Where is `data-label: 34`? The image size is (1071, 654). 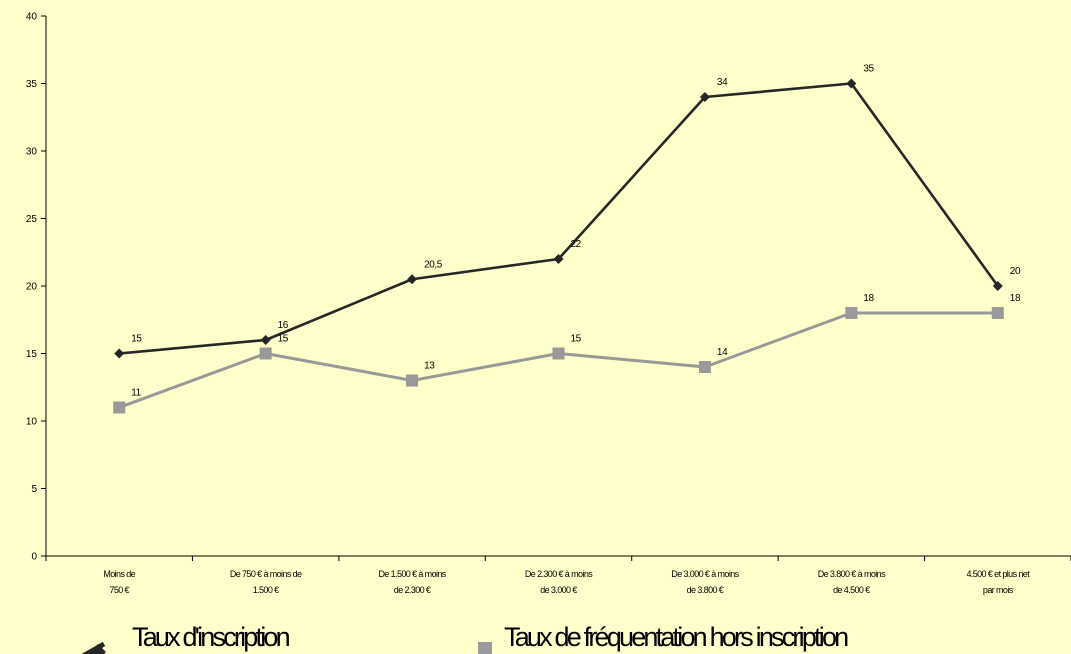
data-label: 34 is located at coordinates (722, 82).